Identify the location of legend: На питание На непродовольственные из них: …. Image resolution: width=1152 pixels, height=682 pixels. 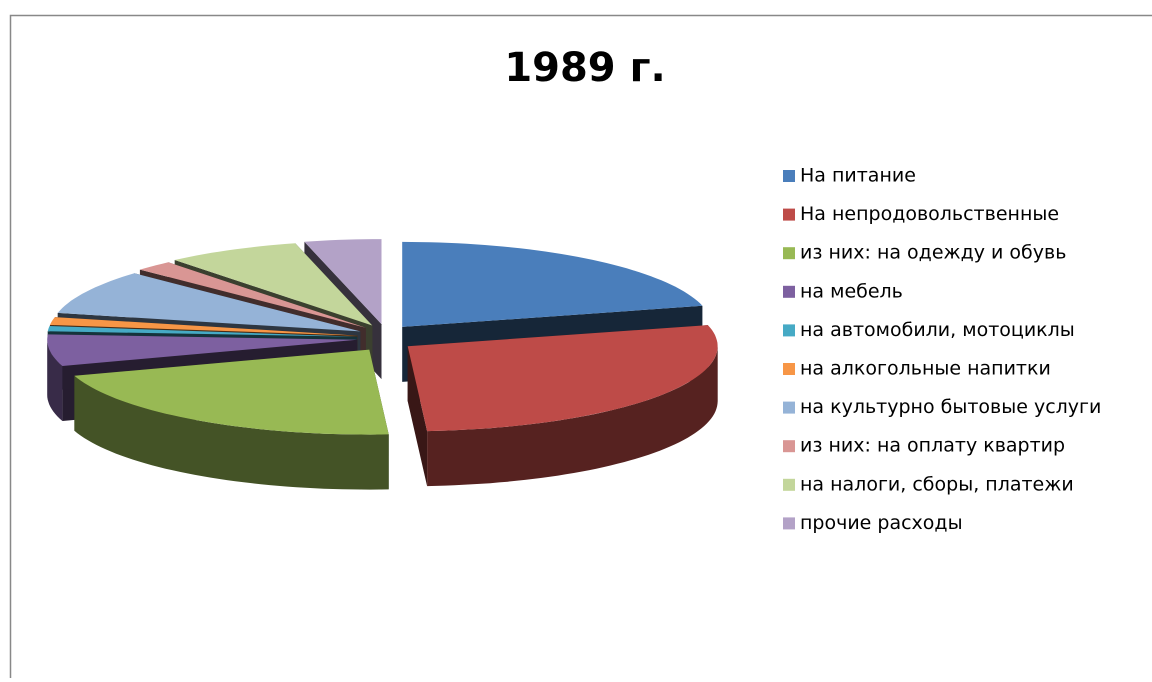
(942, 349).